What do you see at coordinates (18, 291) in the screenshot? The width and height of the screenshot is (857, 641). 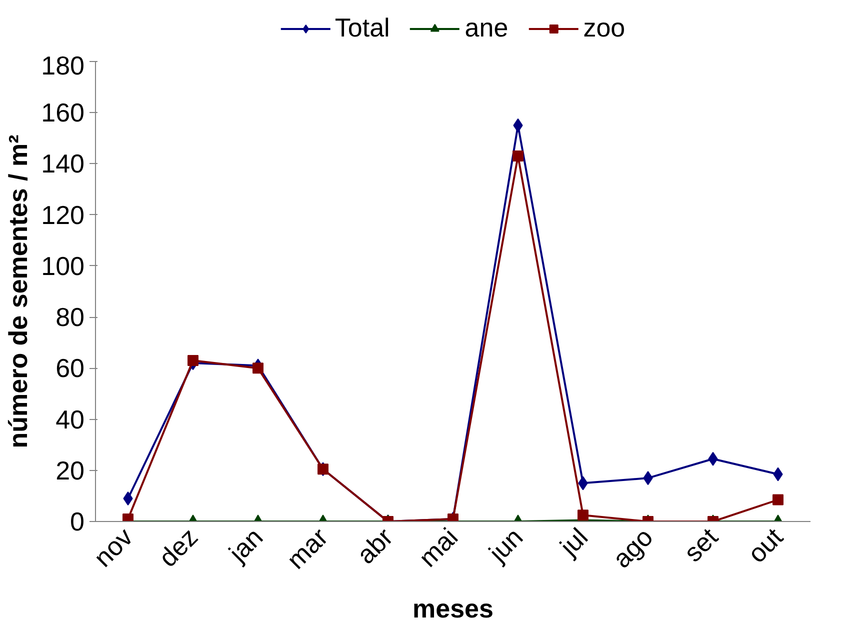 I see `y-axis-title: número de sementes / m²` at bounding box center [18, 291].